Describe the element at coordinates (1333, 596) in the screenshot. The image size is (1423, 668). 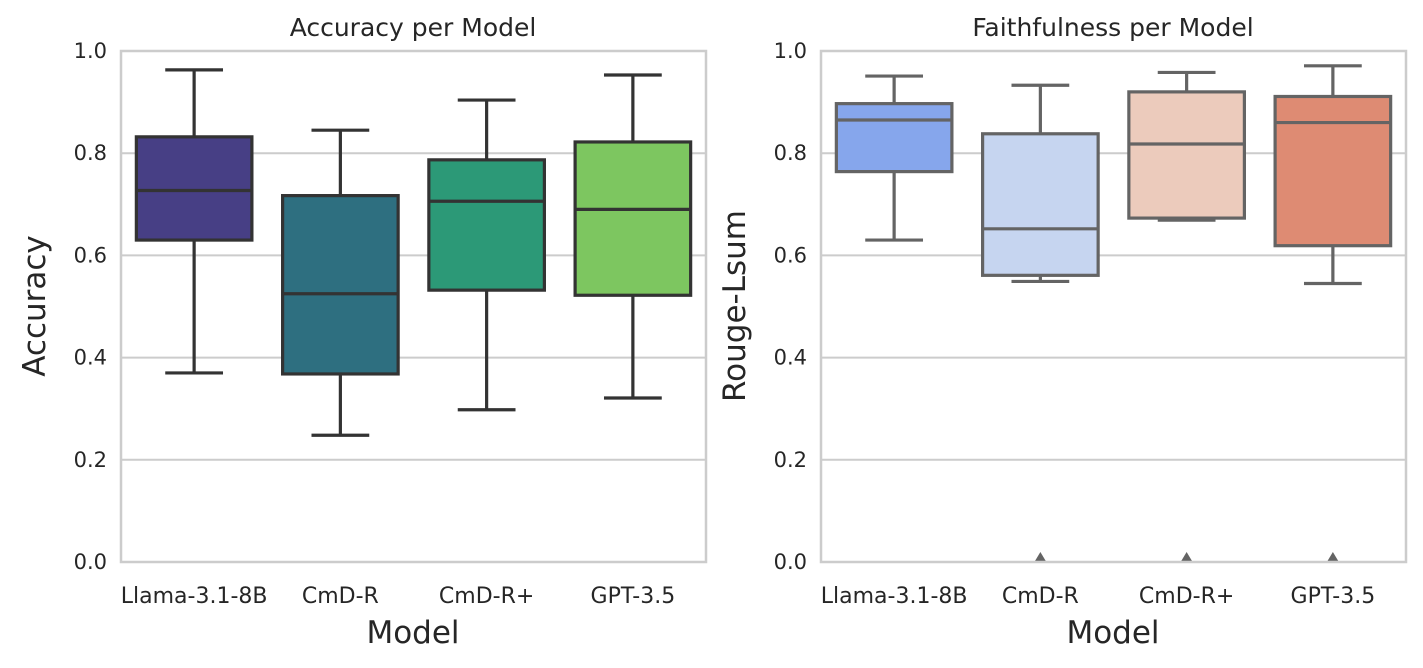
I see `faithfulness-x-tick-label: GPT-3.5` at that location.